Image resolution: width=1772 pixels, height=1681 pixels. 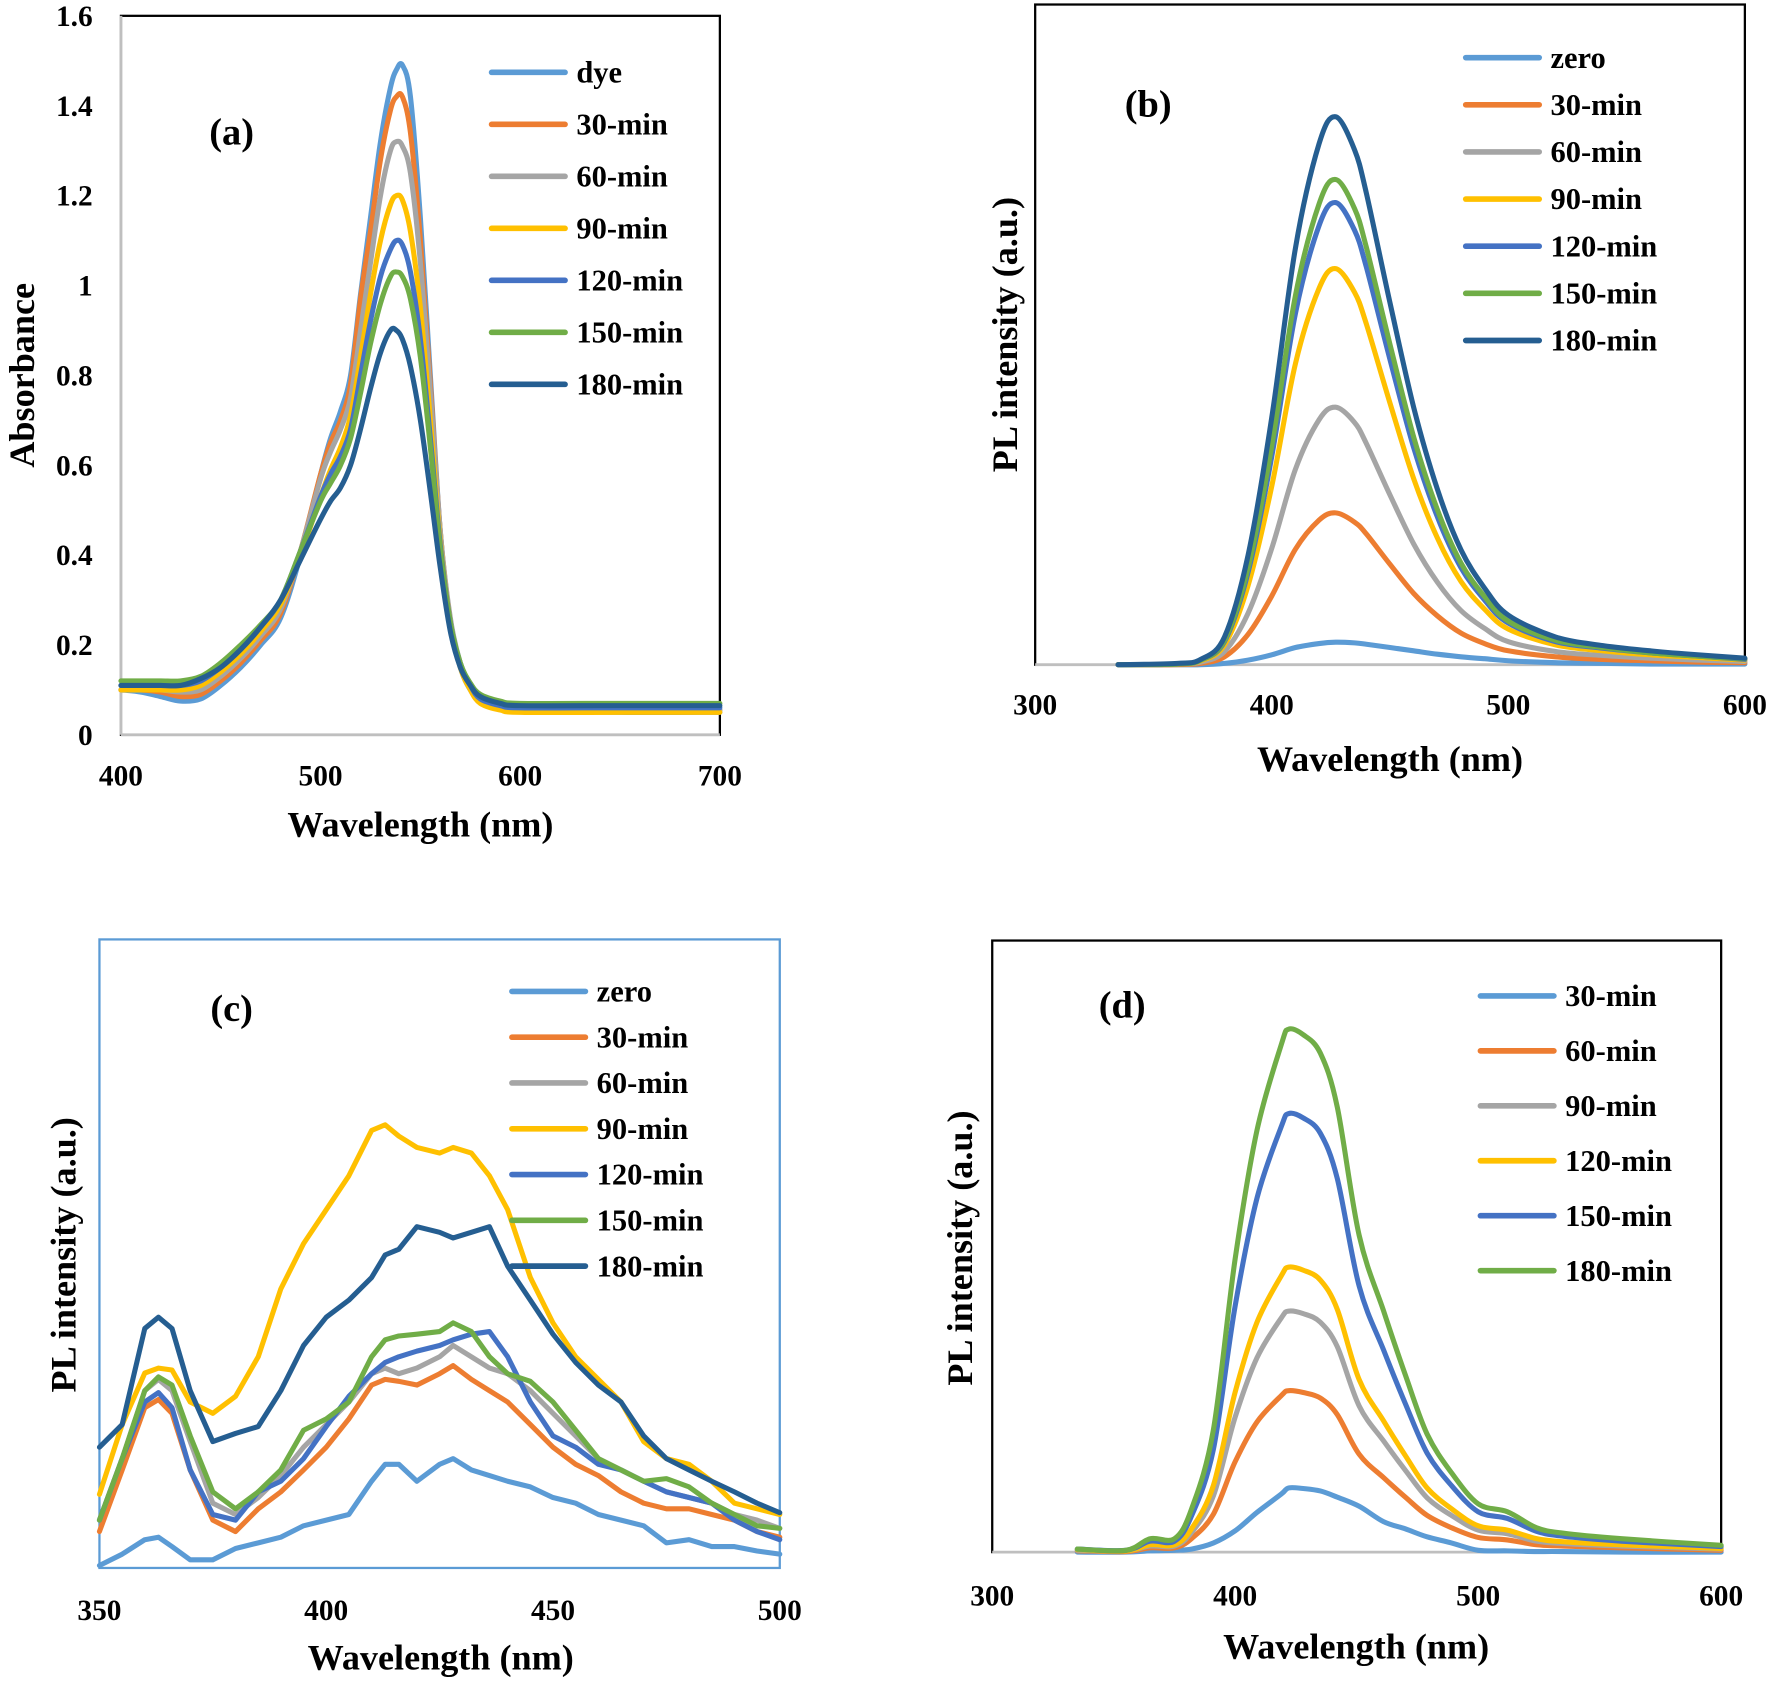 What do you see at coordinates (22, 375) in the screenshot?
I see `y-axis-title: Absorbance` at bounding box center [22, 375].